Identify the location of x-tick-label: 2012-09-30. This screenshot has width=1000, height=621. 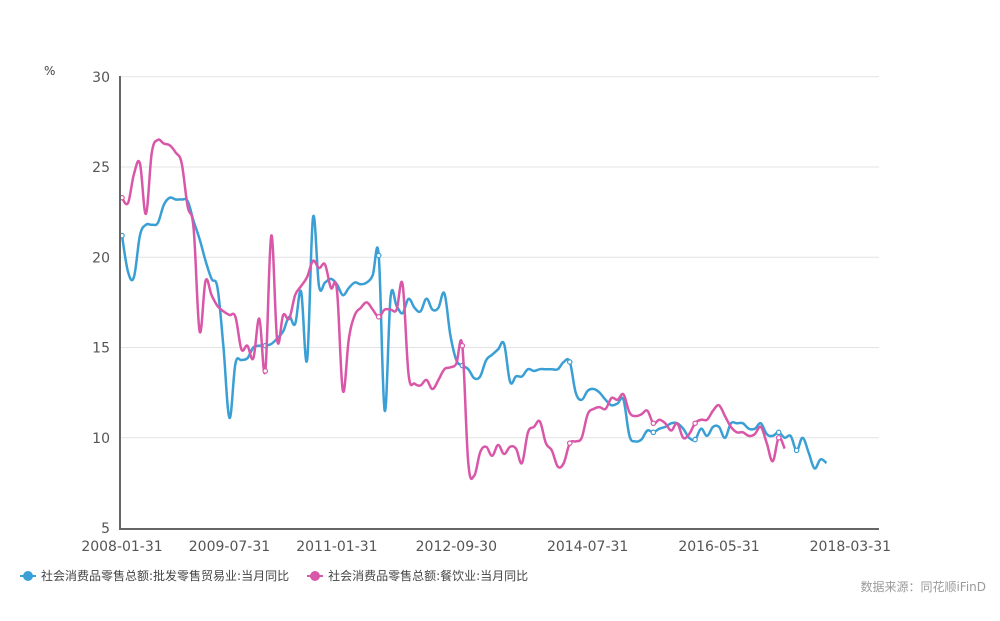
(456, 547).